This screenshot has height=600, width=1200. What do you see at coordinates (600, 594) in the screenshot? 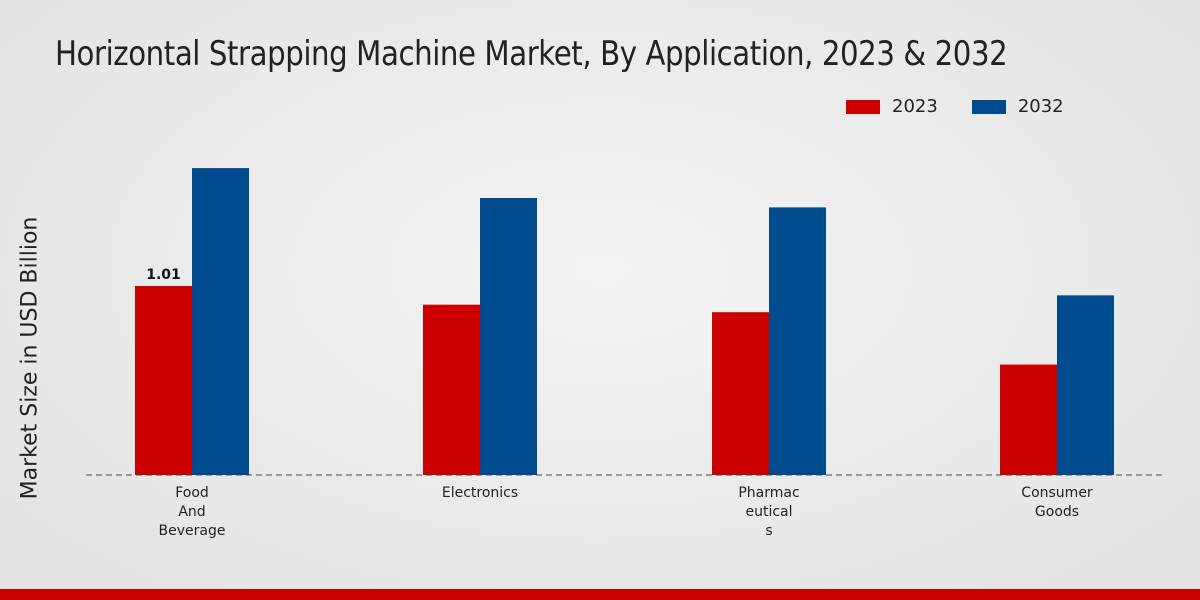
I see `footer-bar` at bounding box center [600, 594].